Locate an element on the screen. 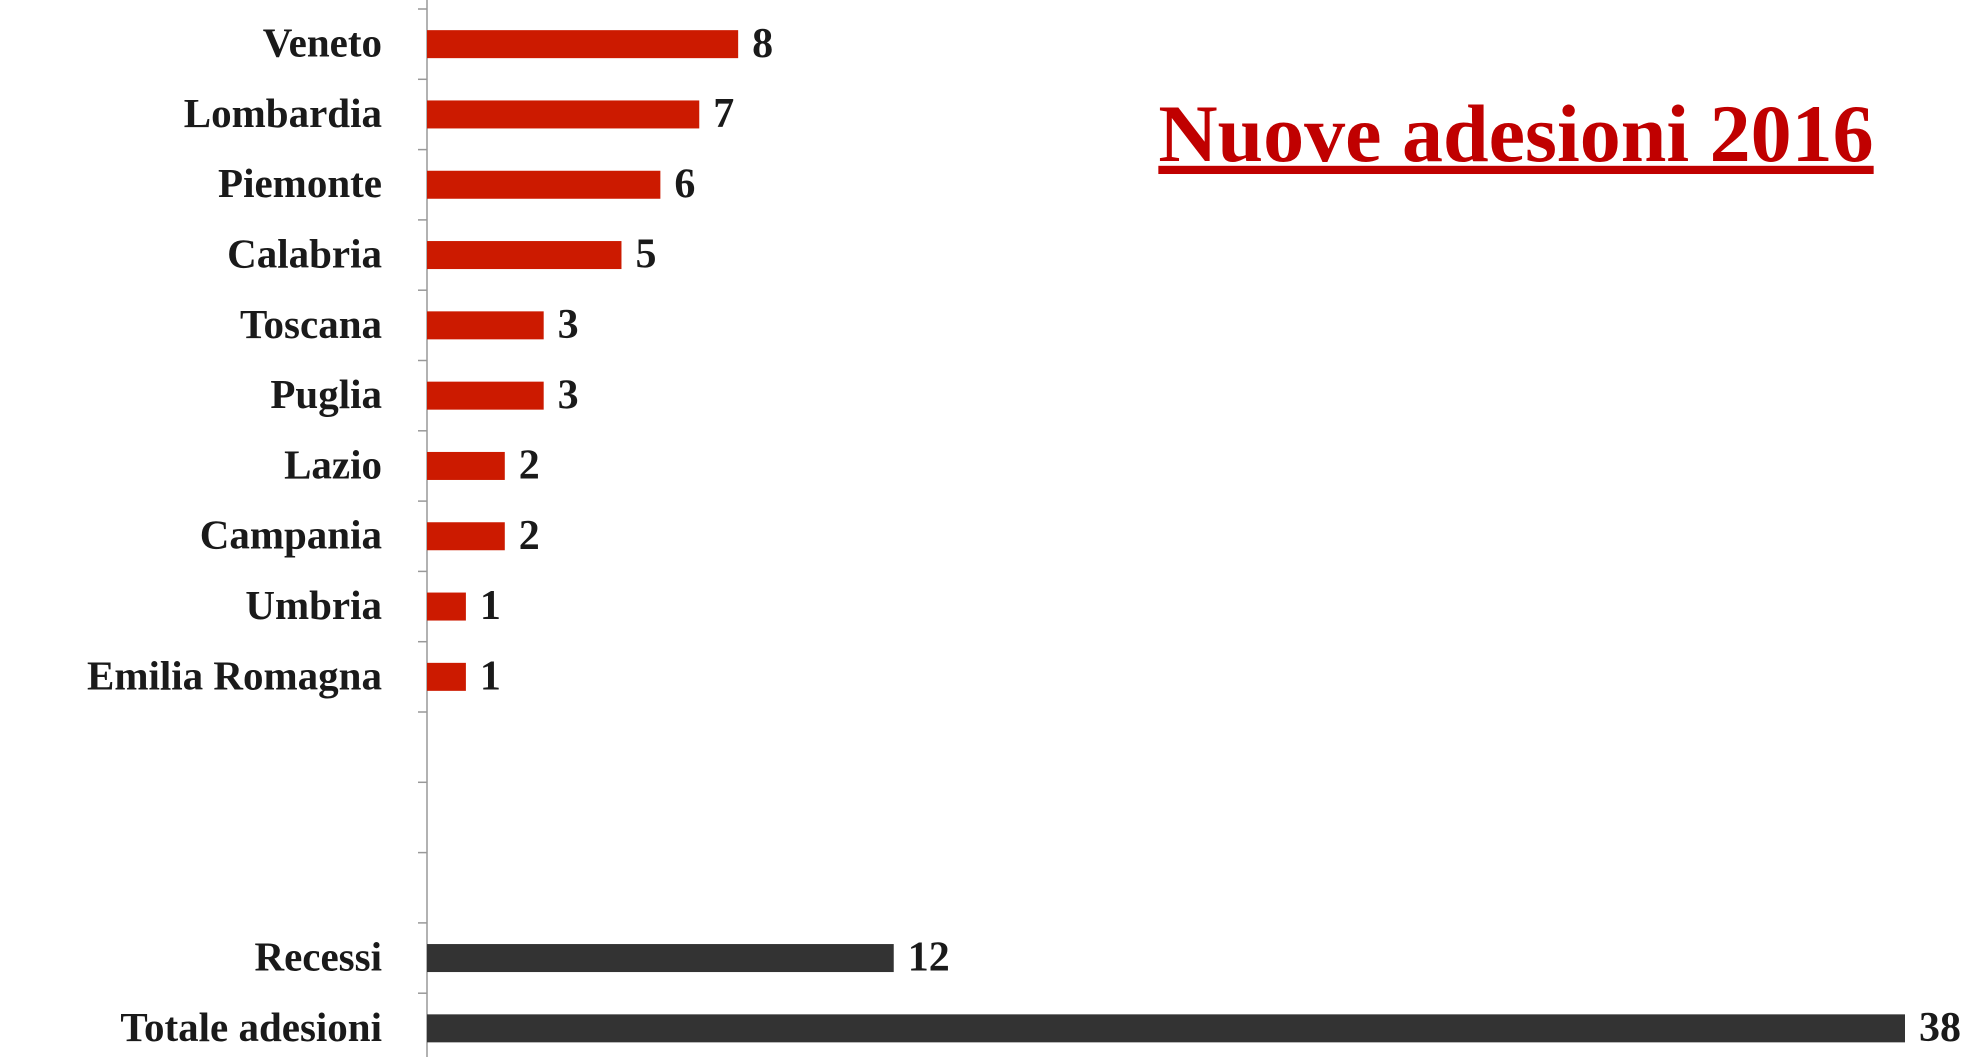 The width and height of the screenshot is (1984, 1057). y-tick-label: Emilia Romagna is located at coordinates (234, 675).